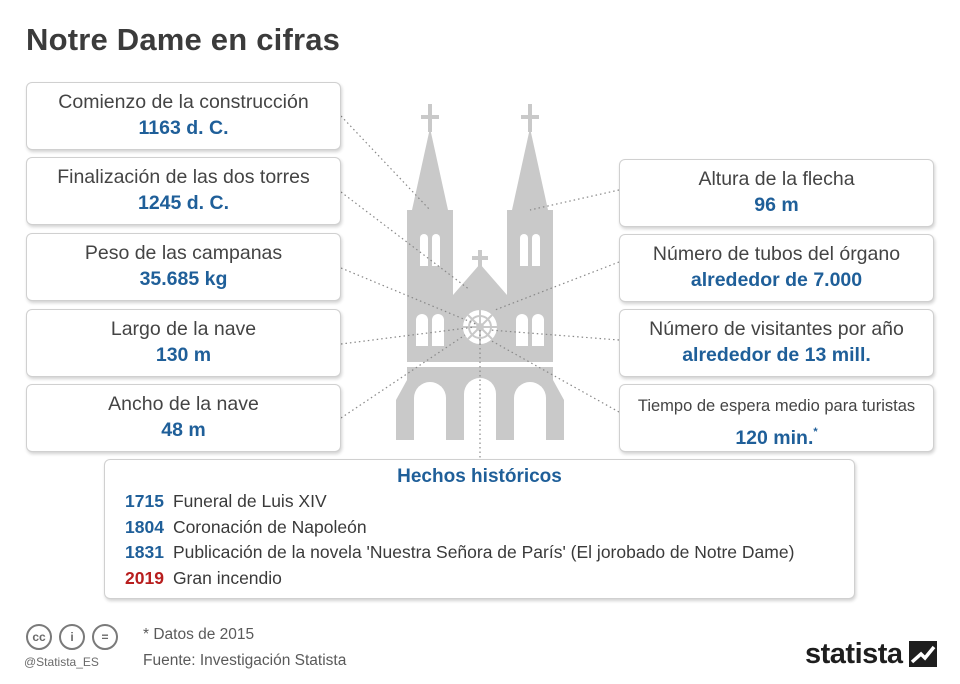 This screenshot has width=960, height=684. I want to click on stat-box-spire-height: Altura de la flecha 96 m, so click(776, 193).